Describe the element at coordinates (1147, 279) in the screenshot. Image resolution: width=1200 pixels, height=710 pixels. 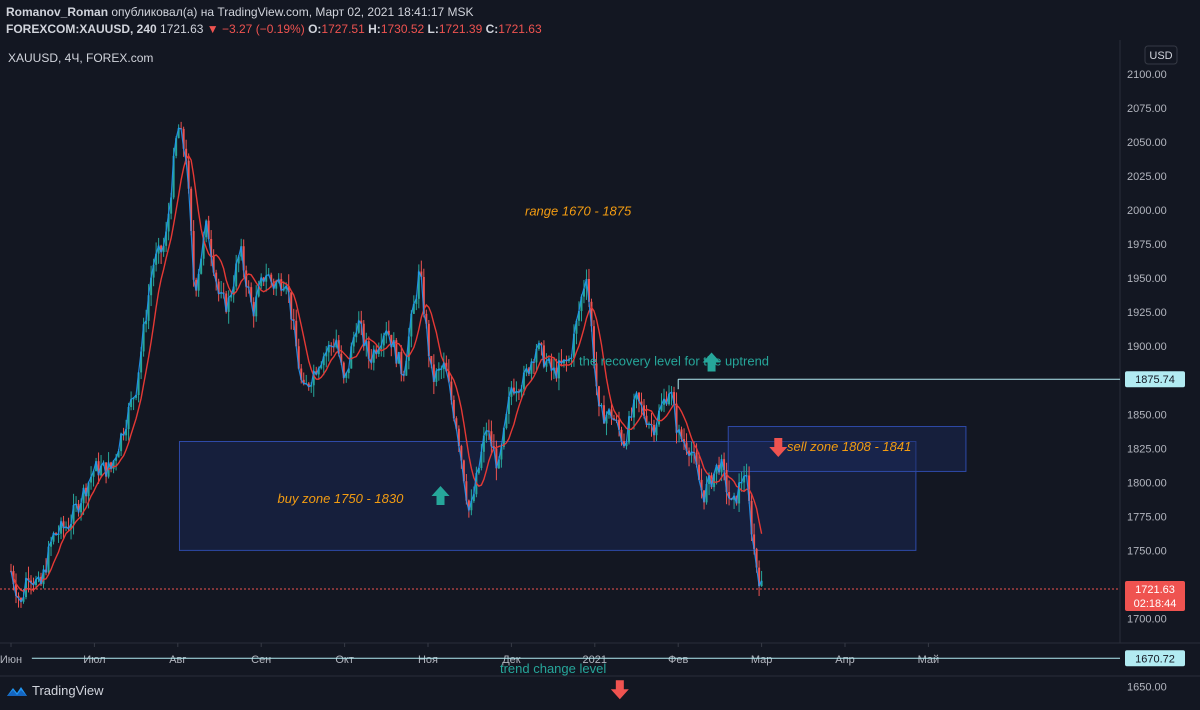
I see `y-tick-label: 1950.00` at that location.